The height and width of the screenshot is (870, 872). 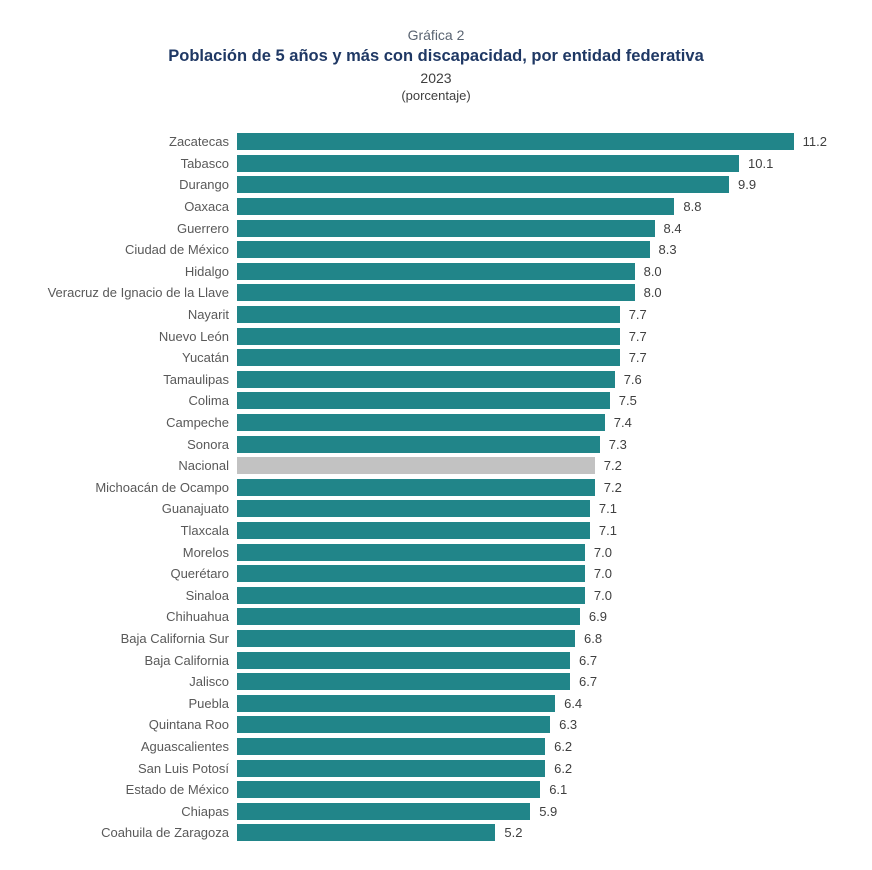 I want to click on value-label: 7.3, so click(x=617, y=444).